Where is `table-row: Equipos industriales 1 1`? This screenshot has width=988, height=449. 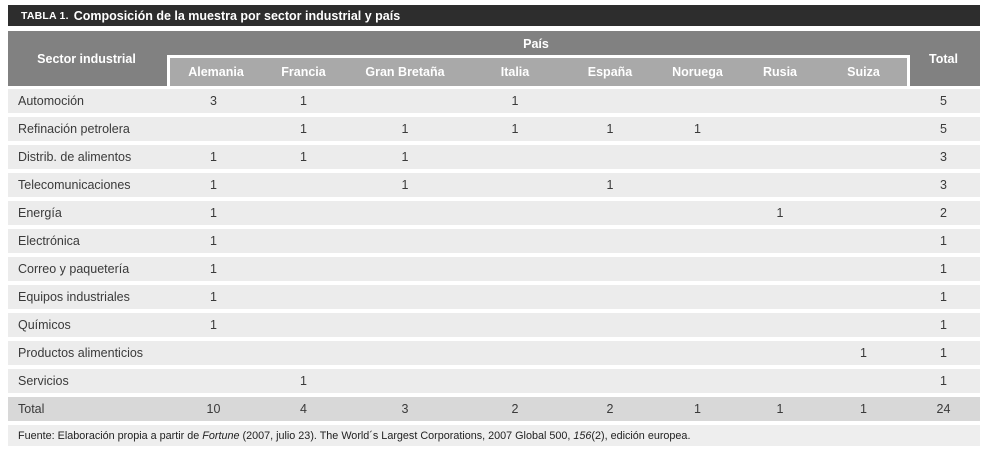 table-row: Equipos industriales 1 1 is located at coordinates (494, 297).